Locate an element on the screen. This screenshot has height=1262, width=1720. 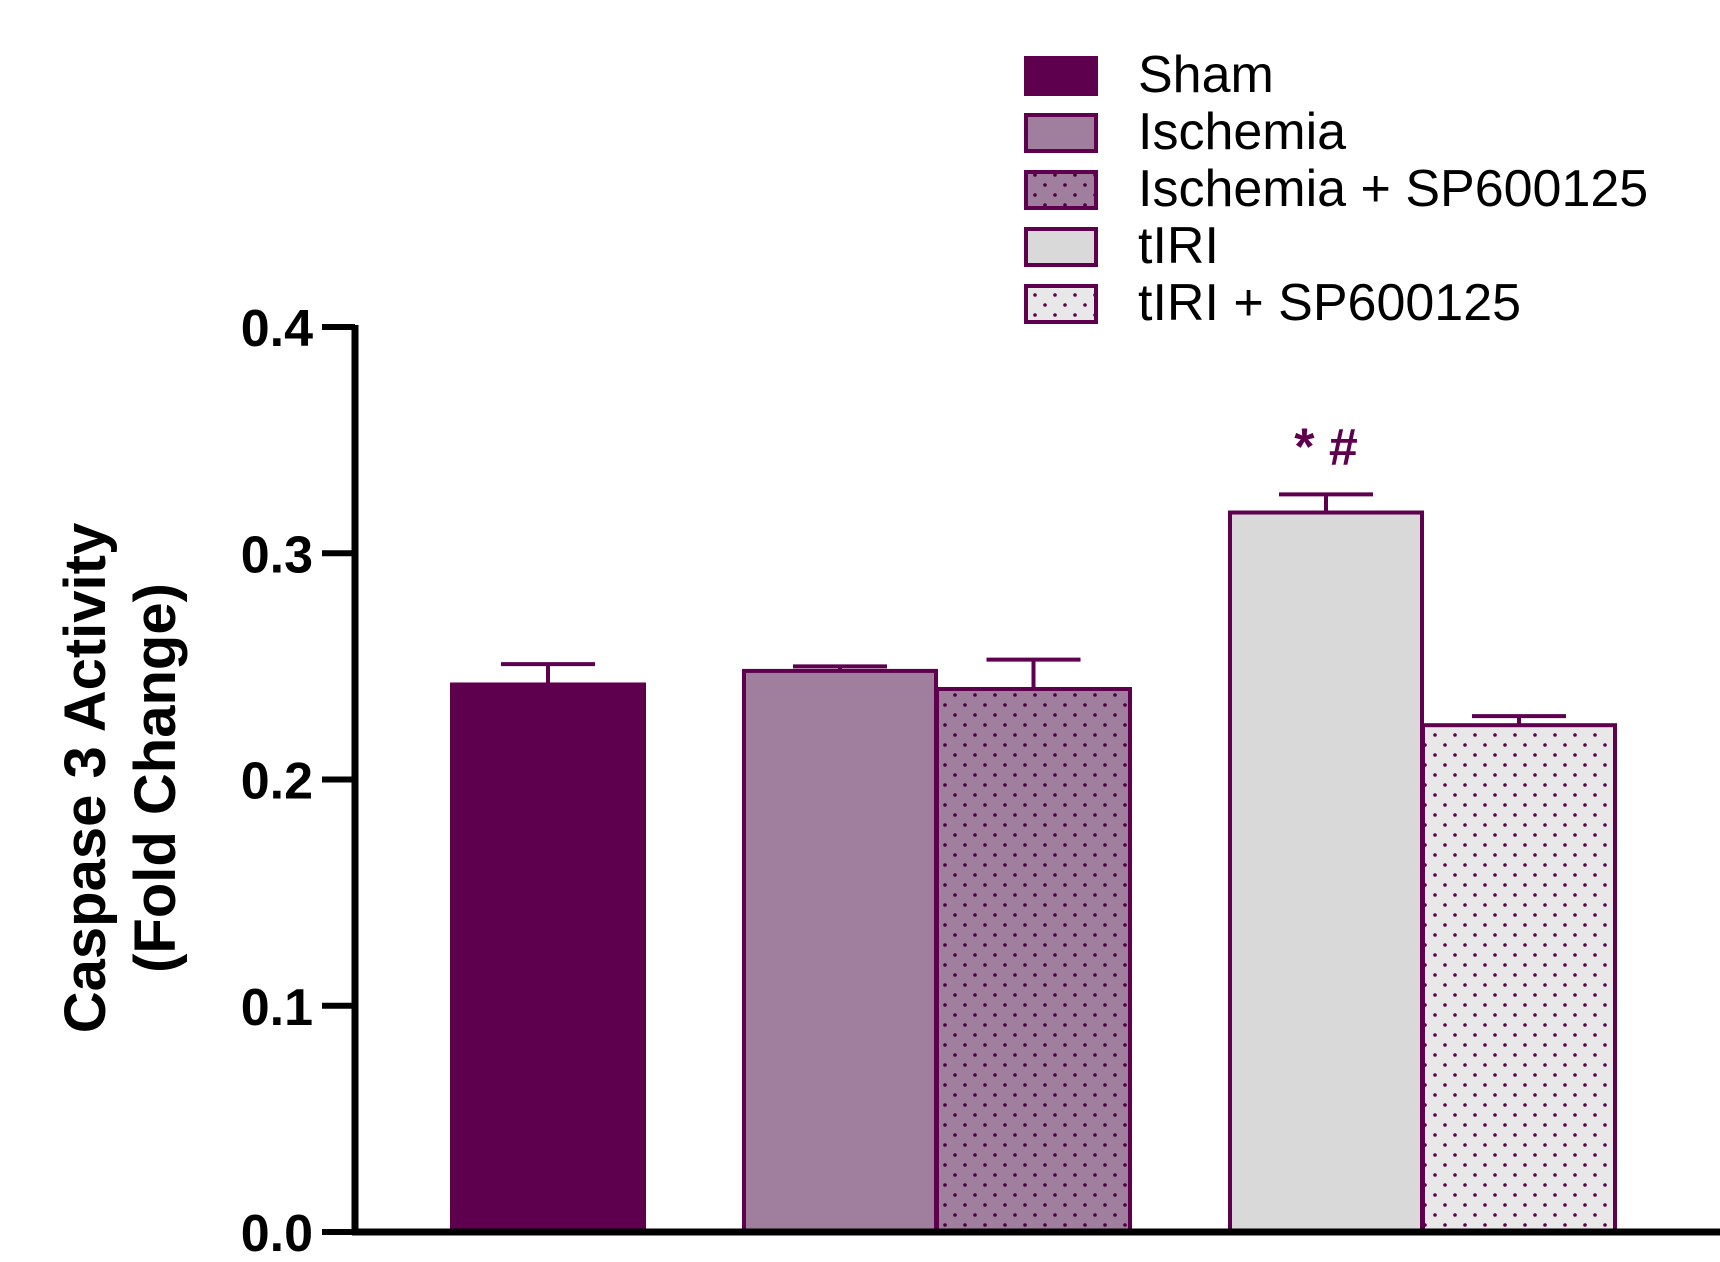
bar-sham is located at coordinates (548, 958).